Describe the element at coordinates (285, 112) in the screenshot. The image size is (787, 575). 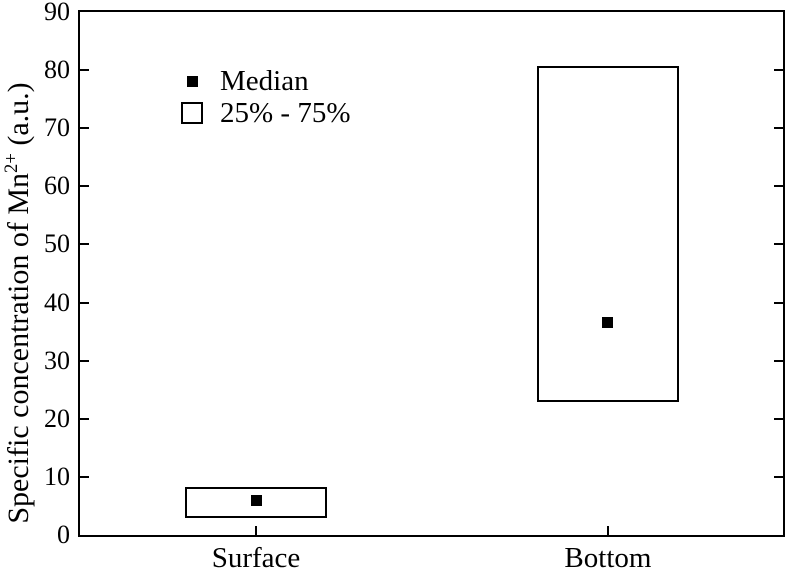
I see `legend-label-iqr: 25% - 75%` at that location.